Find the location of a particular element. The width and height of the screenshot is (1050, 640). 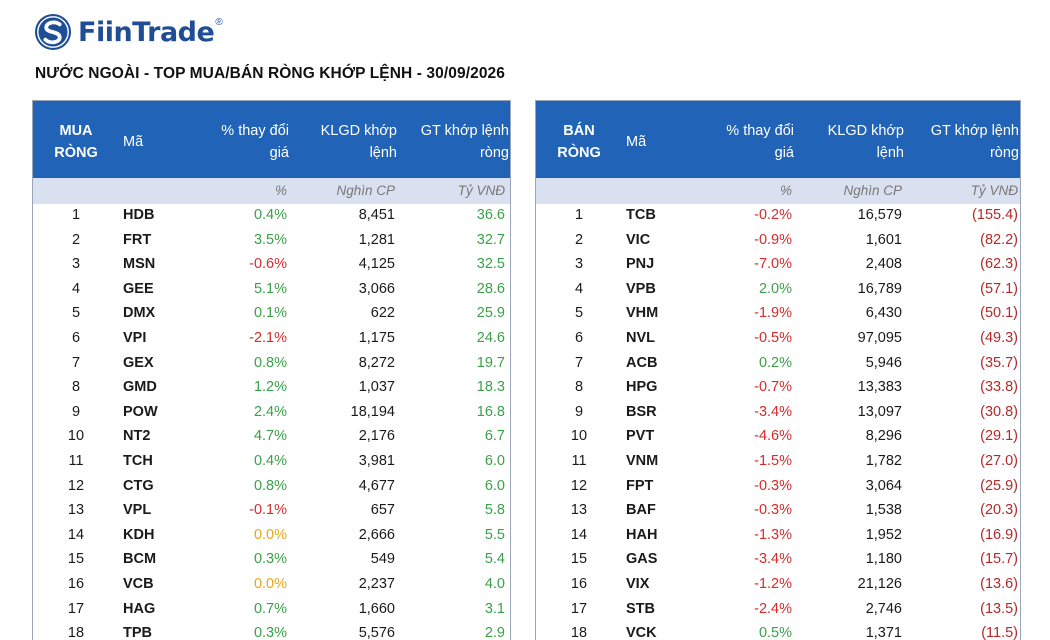

pct-change-cell: 1.2% is located at coordinates (270, 387).